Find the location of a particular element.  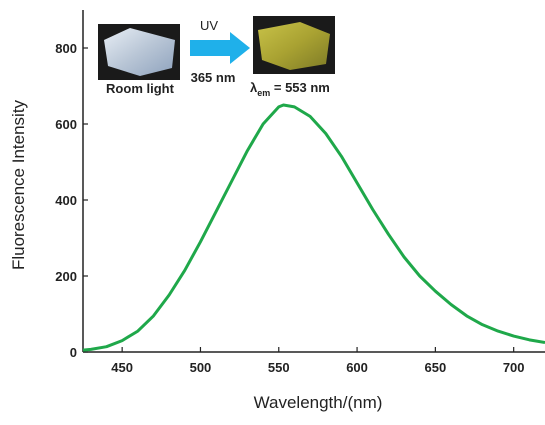

x-tick-label: 650 is located at coordinates (436, 367).